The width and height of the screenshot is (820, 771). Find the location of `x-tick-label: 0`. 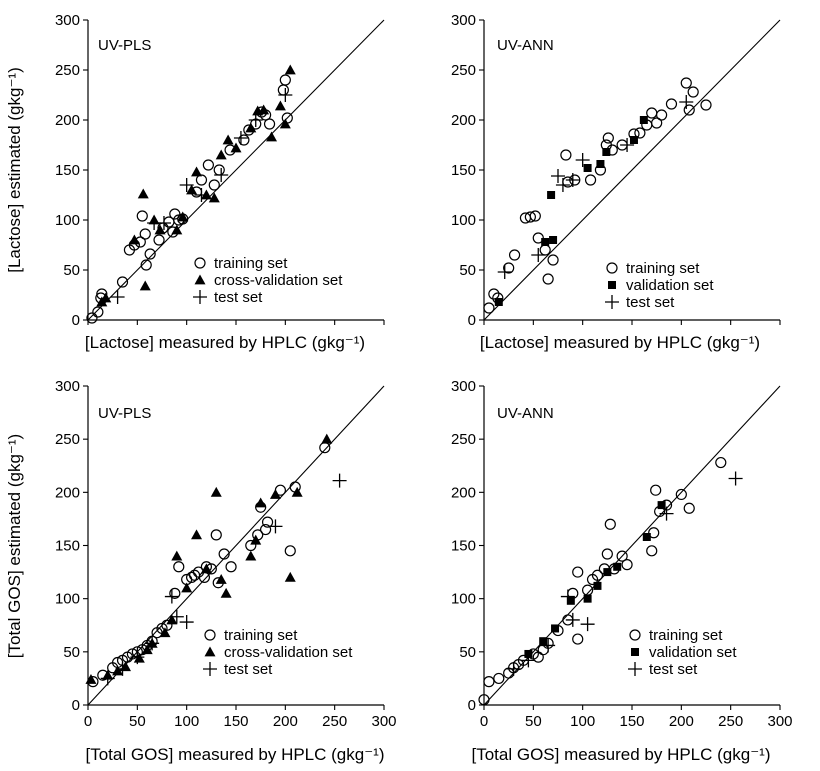

x-tick-label: 0 is located at coordinates (484, 721).